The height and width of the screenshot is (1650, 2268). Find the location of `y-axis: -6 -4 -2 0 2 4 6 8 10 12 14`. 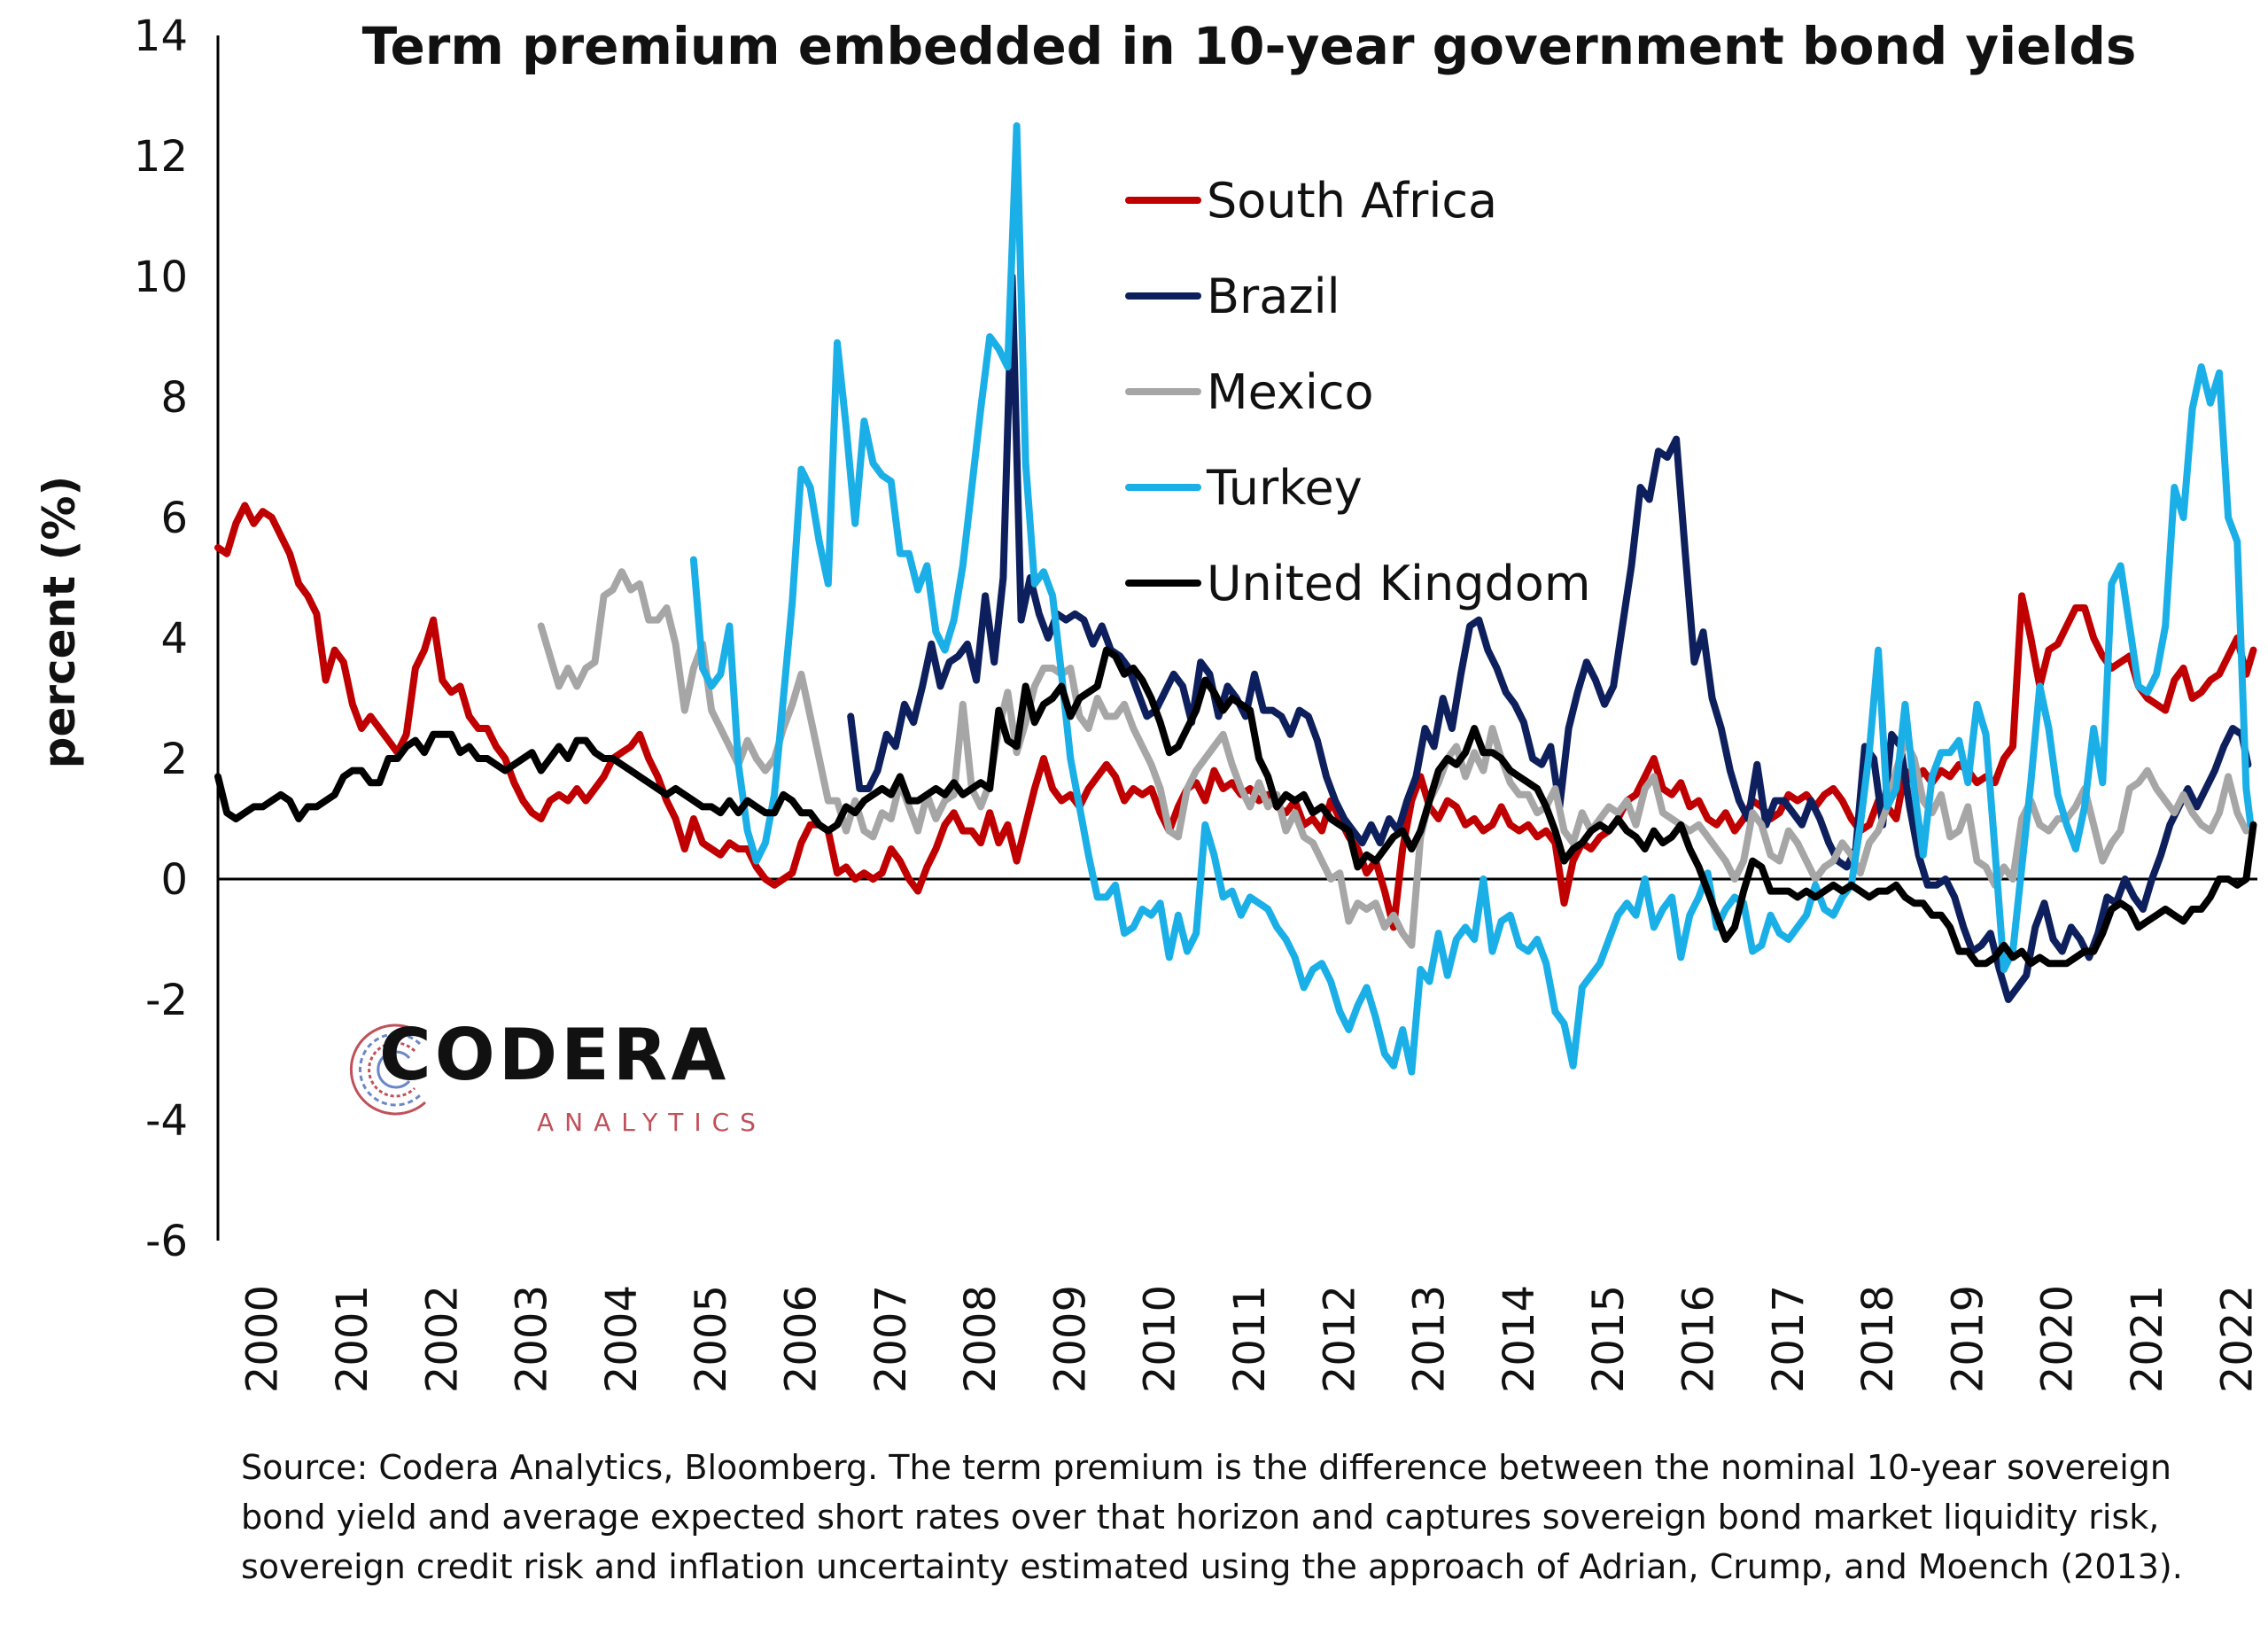

y-axis: -6 -4 -2 0 2 4 6 8 10 12 14 is located at coordinates (177, 639).